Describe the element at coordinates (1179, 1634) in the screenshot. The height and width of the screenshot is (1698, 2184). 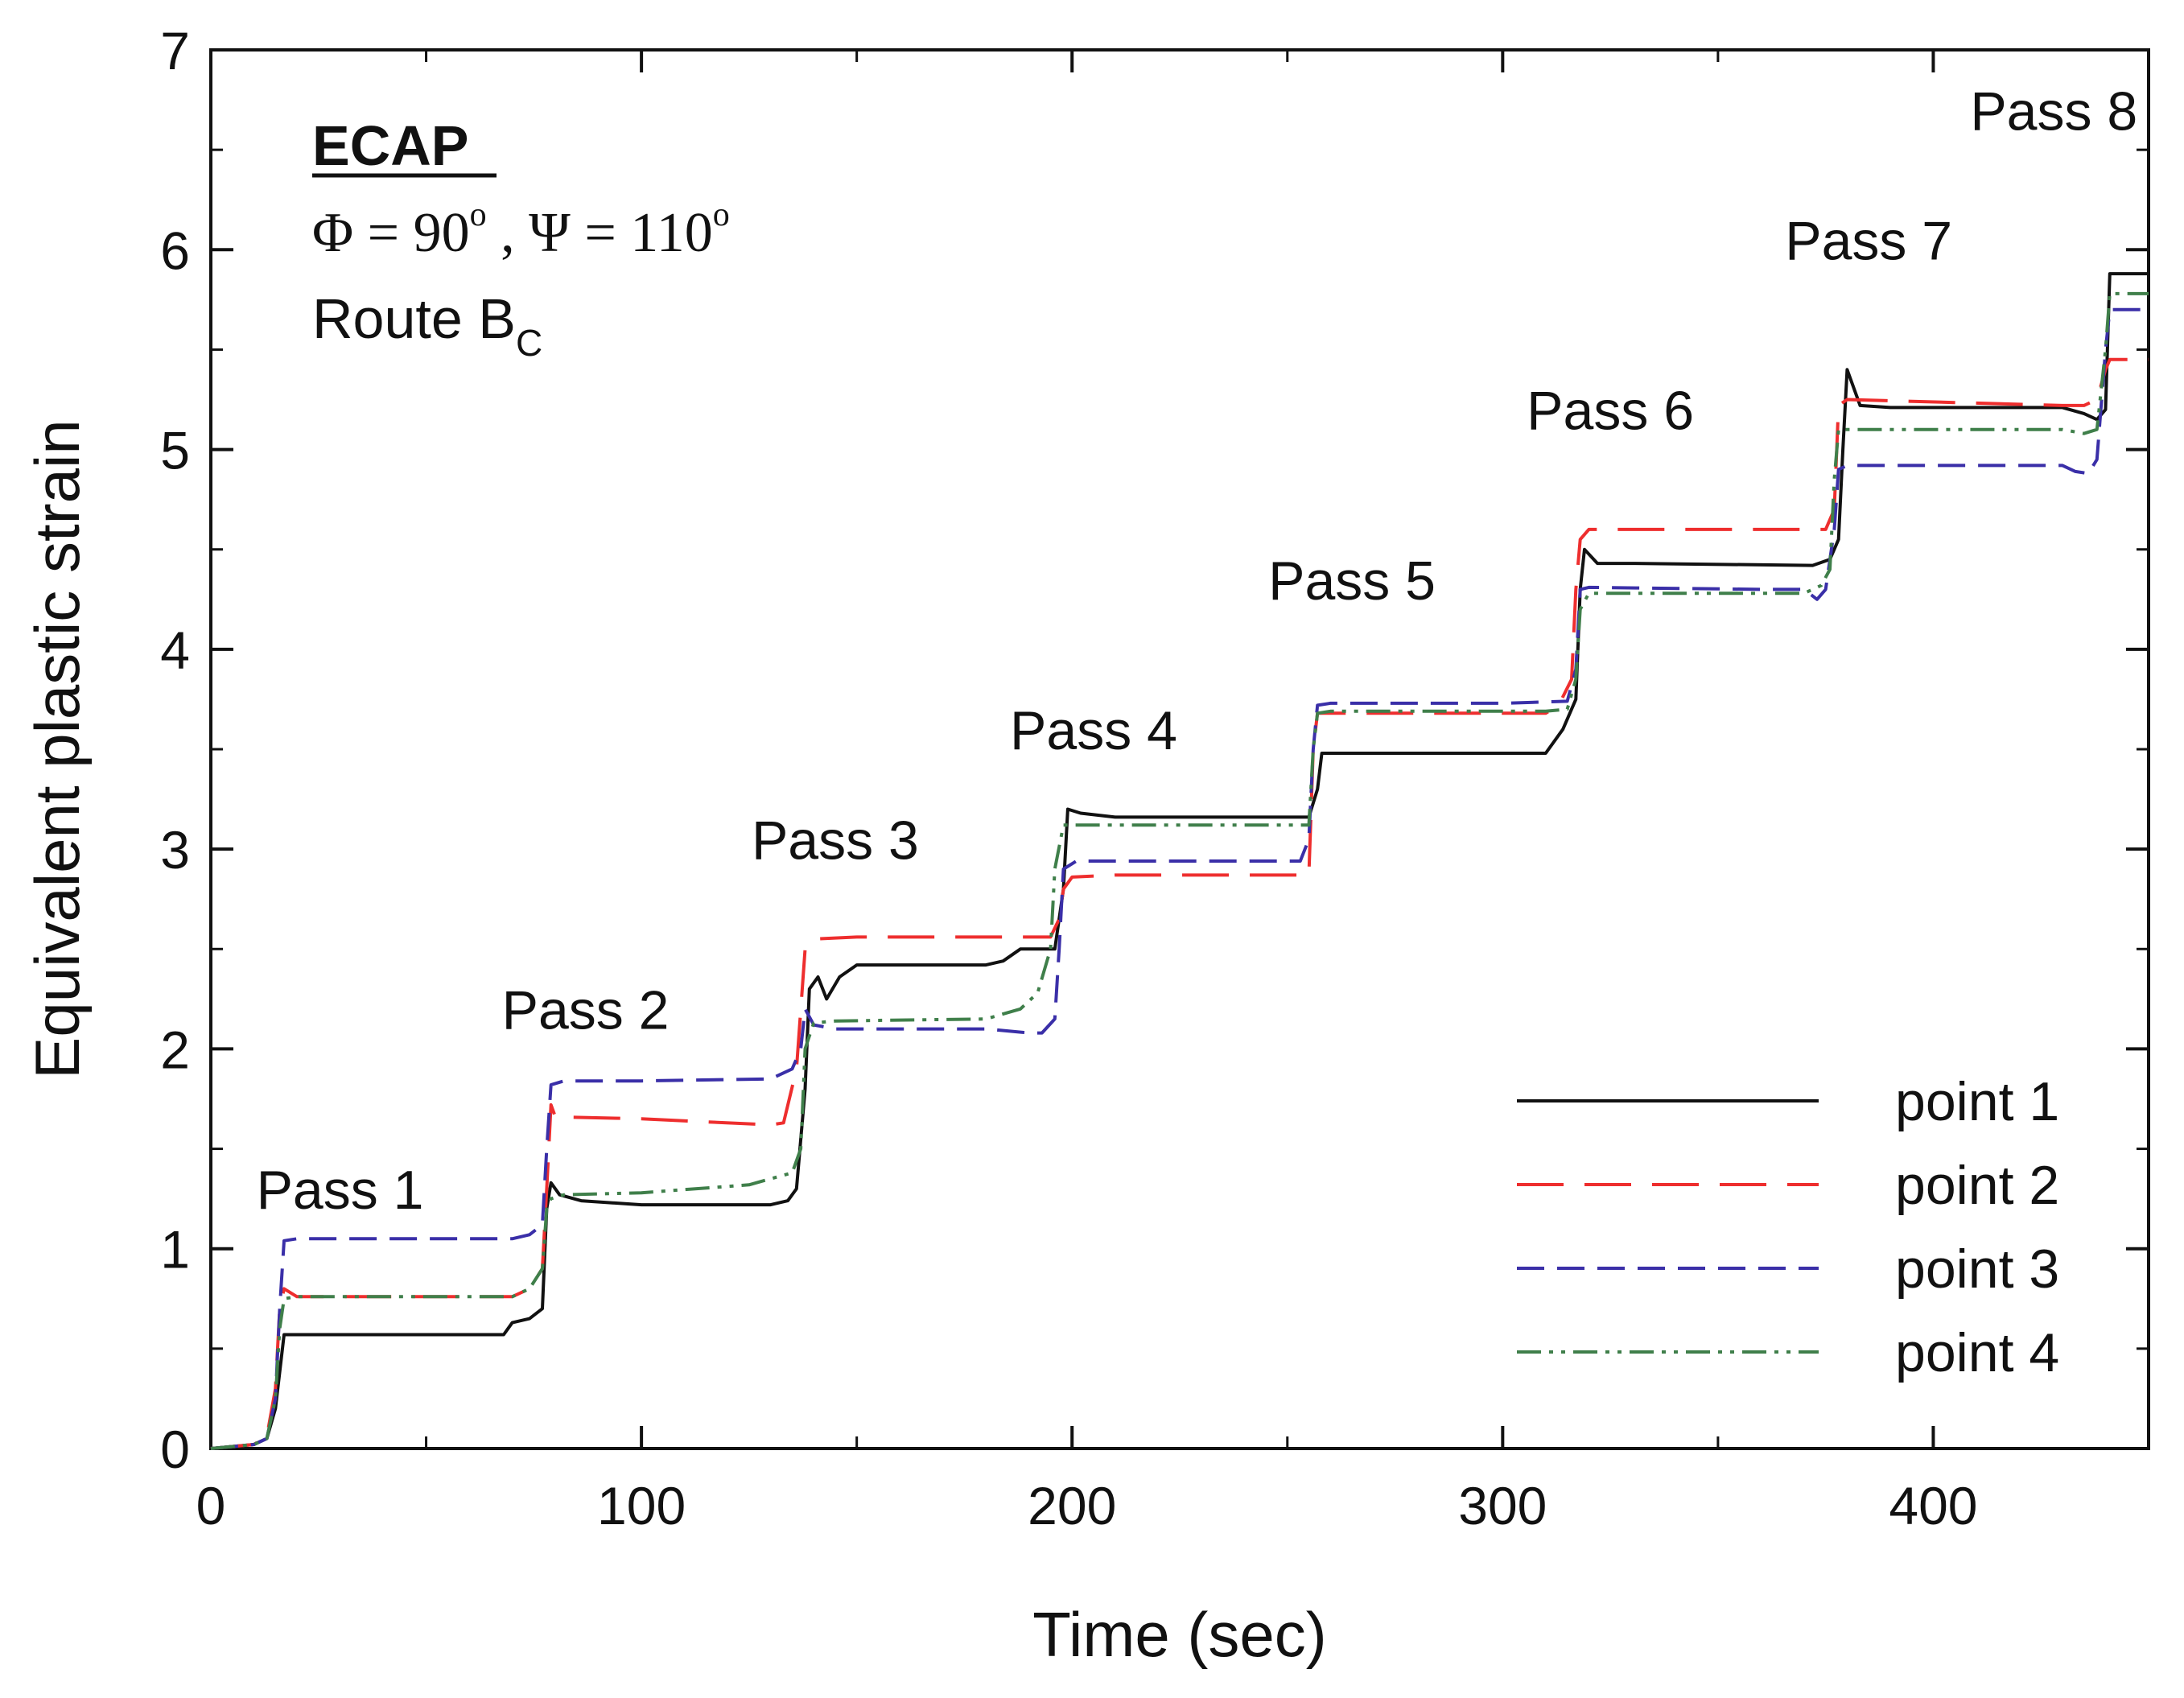
I see `x-axis-label: Time (sec)` at that location.